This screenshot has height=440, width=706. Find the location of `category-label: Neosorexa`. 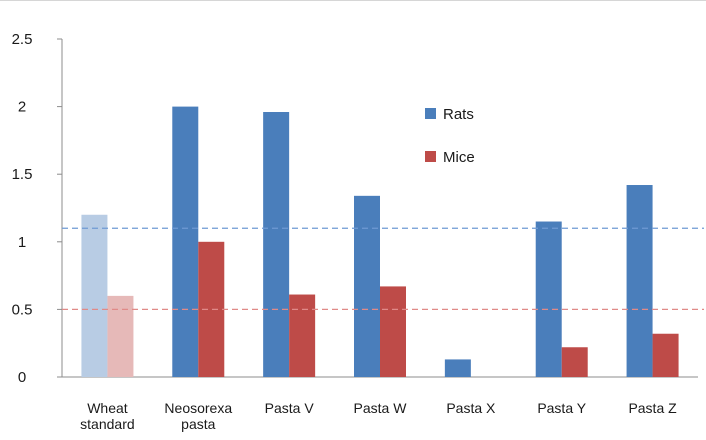

category-label: Neosorexa is located at coordinates (198, 408).